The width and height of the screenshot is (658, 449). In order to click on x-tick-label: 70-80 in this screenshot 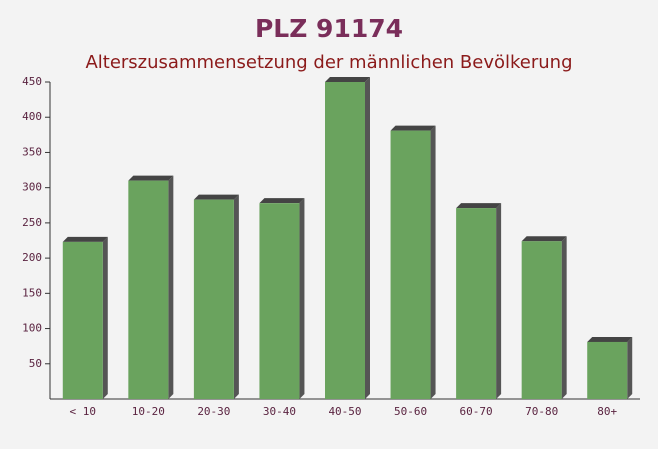, I will do `click(541, 411)`.